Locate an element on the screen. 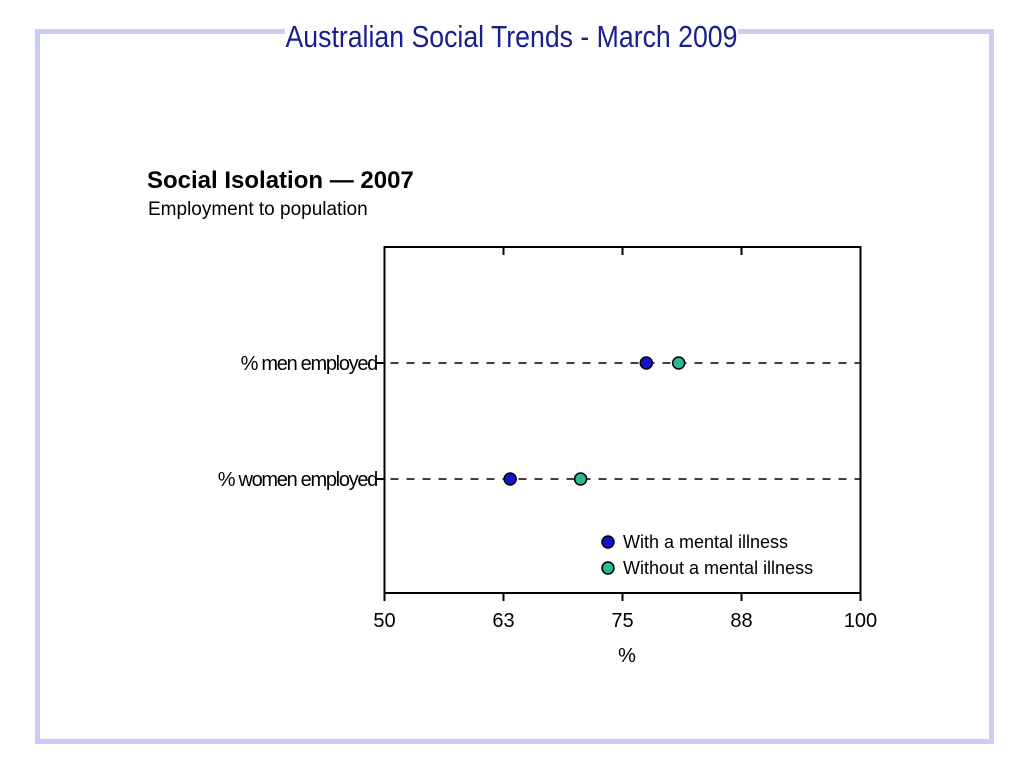 This screenshot has width=1023, height=767. slide-banner-title: Australian Social Trends - March 2009 is located at coordinates (511, 37).